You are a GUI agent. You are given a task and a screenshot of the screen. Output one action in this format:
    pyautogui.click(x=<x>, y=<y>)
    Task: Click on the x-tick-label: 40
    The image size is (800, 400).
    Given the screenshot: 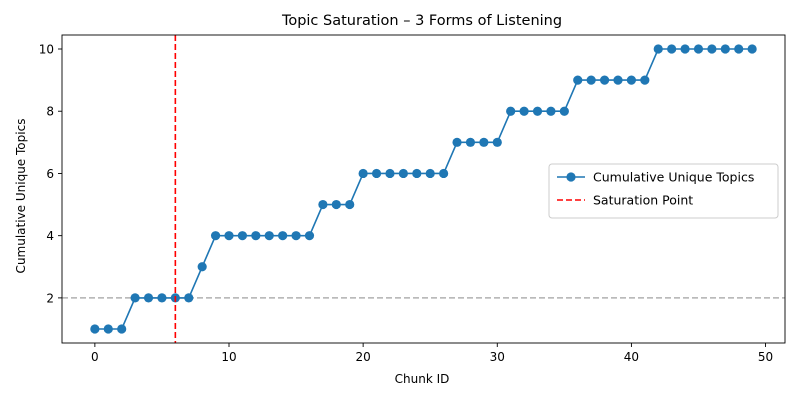 What is the action you would take?
    pyautogui.click(x=631, y=357)
    